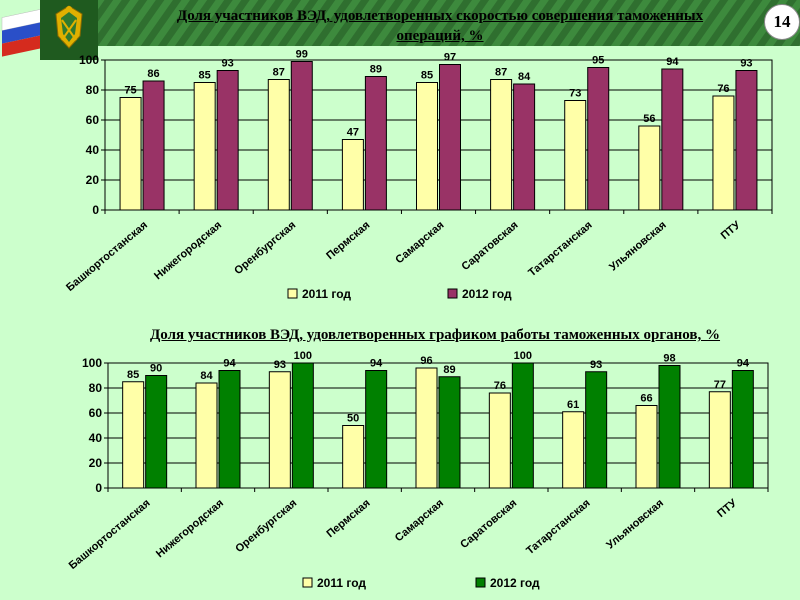 The width and height of the screenshot is (800, 600). I want to click on data-label: 47, so click(353, 133).